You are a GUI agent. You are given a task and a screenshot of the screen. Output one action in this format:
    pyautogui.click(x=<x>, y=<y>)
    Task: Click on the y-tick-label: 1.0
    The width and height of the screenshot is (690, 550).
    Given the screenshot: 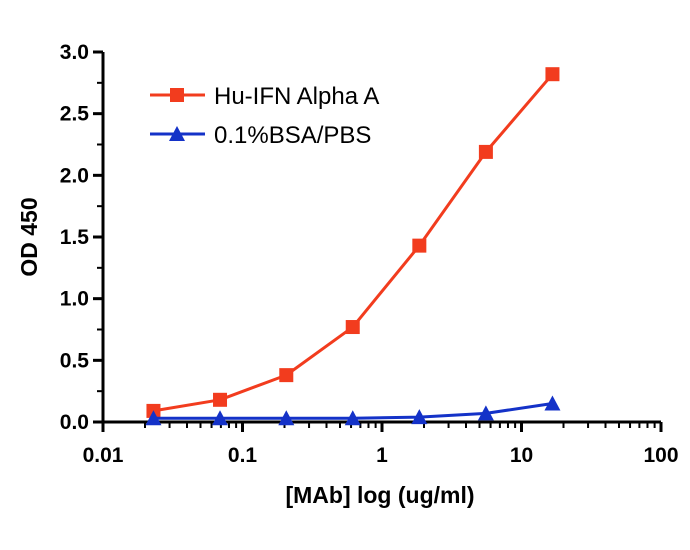 What is the action you would take?
    pyautogui.click(x=74, y=299)
    